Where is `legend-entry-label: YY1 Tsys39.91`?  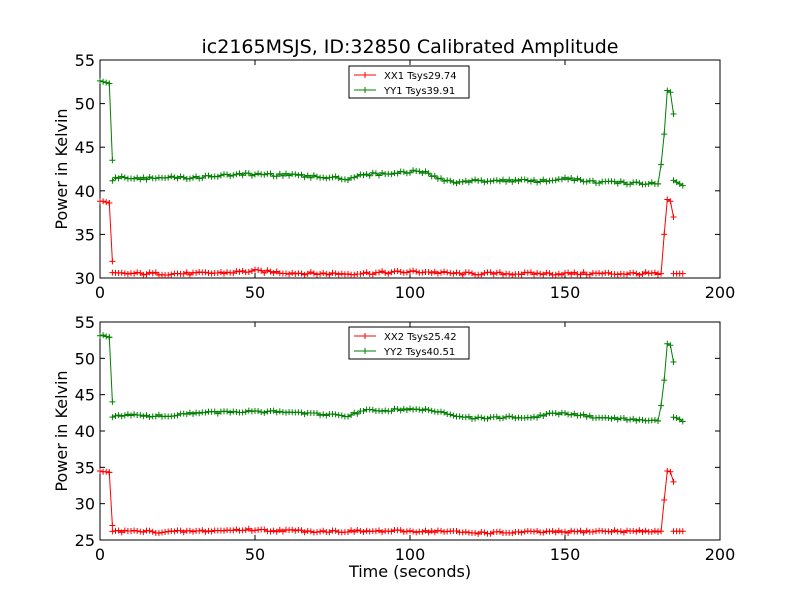 legend-entry-label: YY1 Tsys39.91 is located at coordinates (419, 91).